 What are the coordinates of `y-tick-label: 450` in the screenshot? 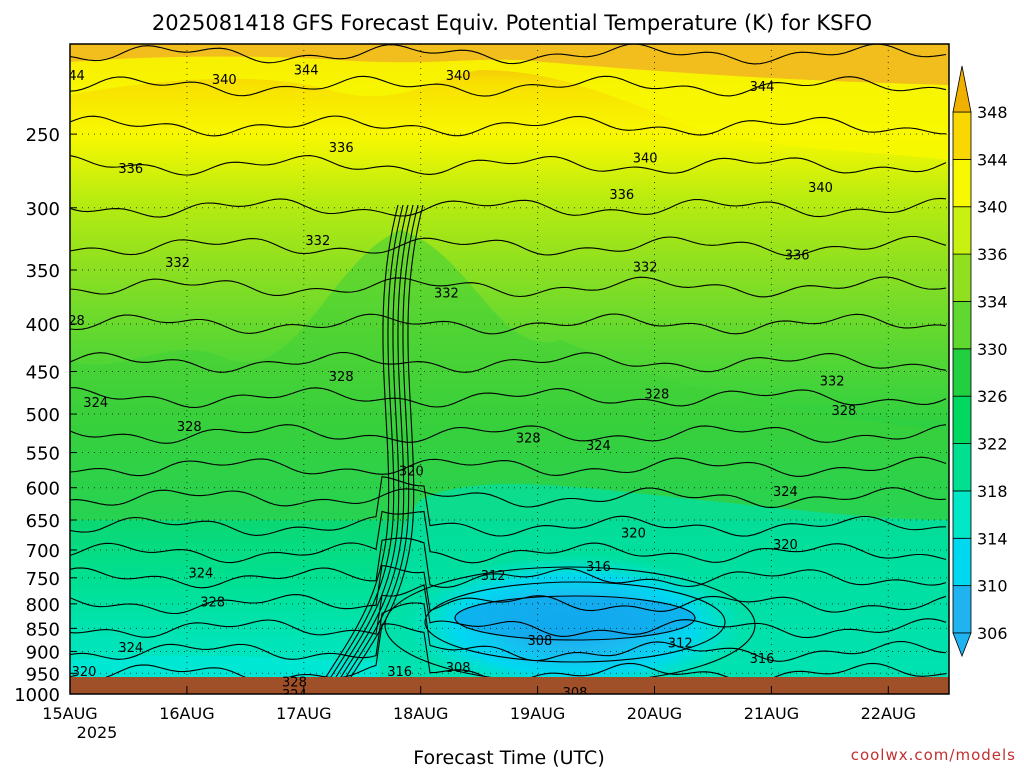 It's located at (43, 373).